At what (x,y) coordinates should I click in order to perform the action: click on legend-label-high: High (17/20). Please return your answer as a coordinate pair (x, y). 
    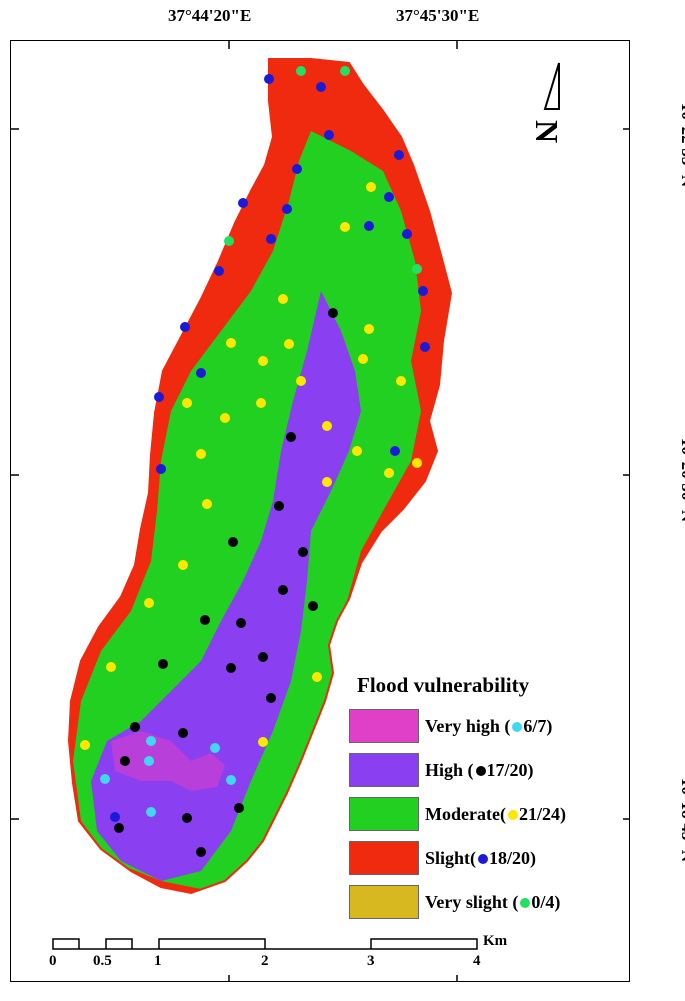
    Looking at the image, I should click on (479, 769).